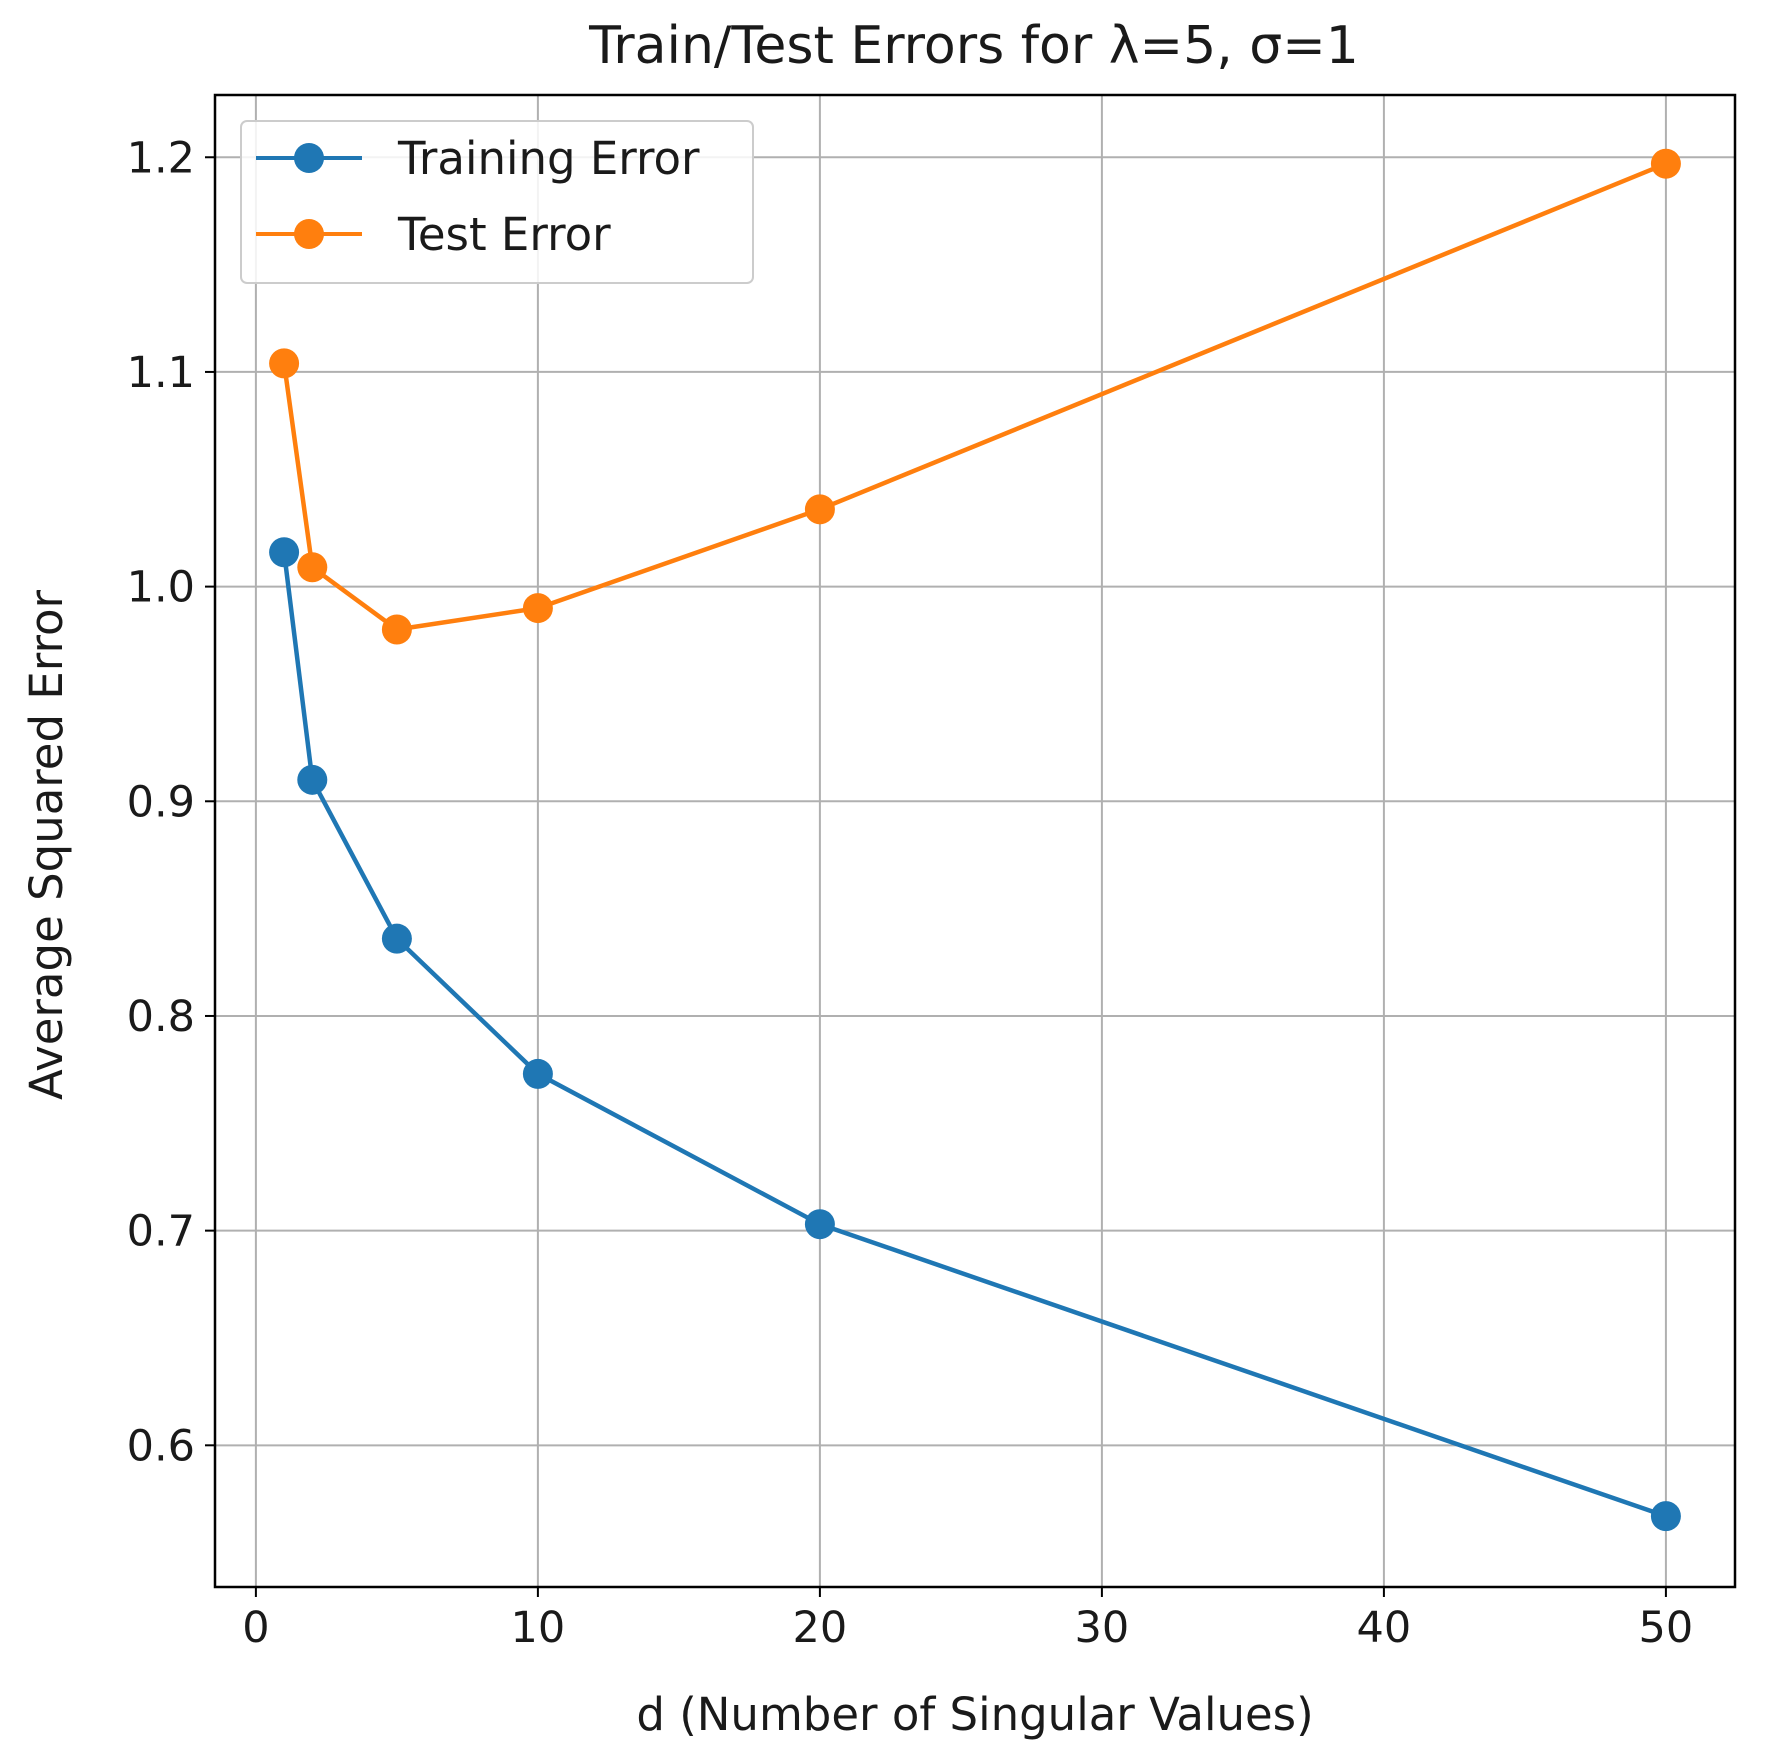 This screenshot has width=1792, height=1758. I want to click on x-tick-label: 50, so click(1666, 1628).